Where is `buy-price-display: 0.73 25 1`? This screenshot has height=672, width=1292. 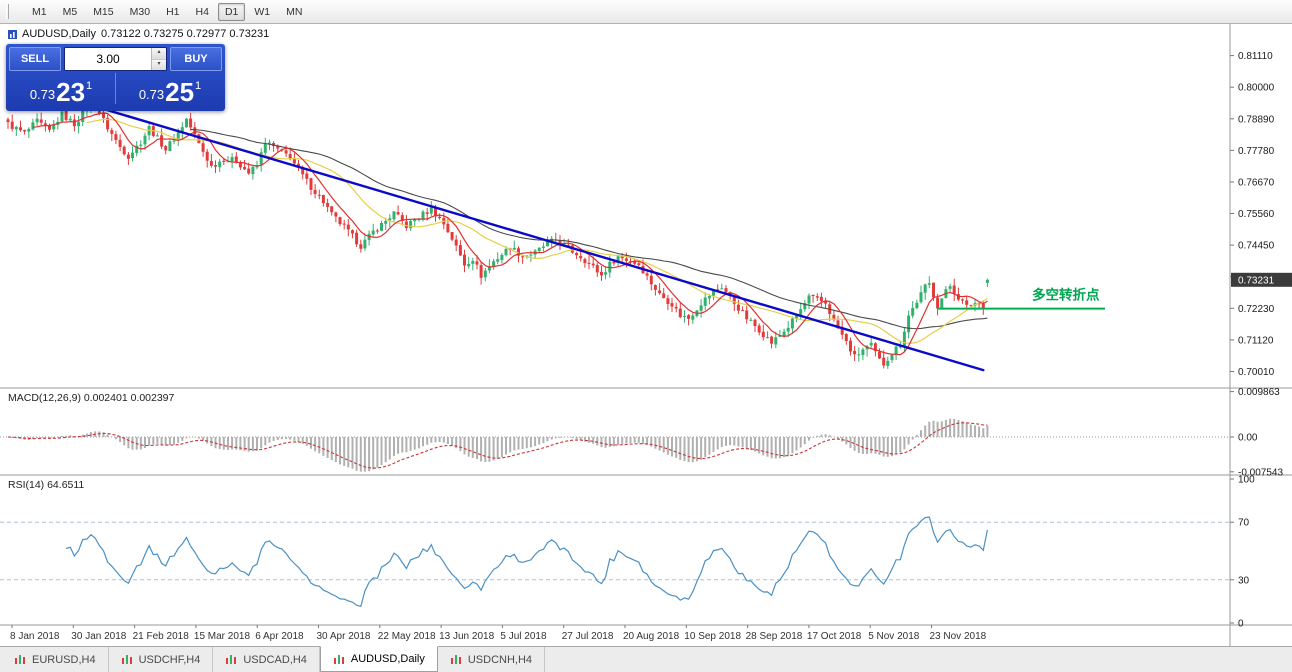 buy-price-display: 0.73 25 1 is located at coordinates (170, 89).